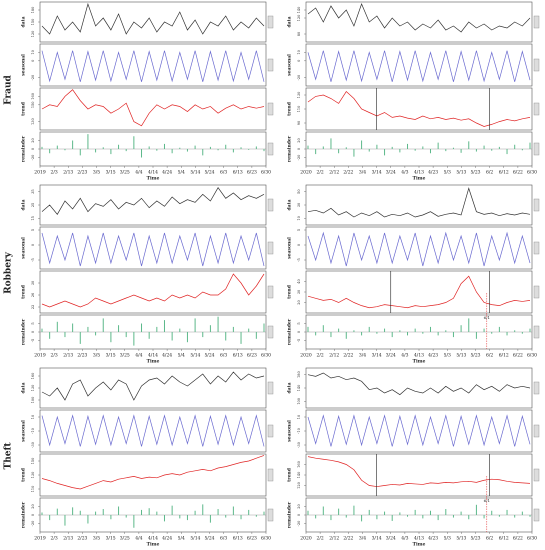 Image resolution: width=545 pixels, height=550 pixels. Describe the element at coordinates (33, 205) in the screenshot. I see `y-tick-label: 25` at that location.